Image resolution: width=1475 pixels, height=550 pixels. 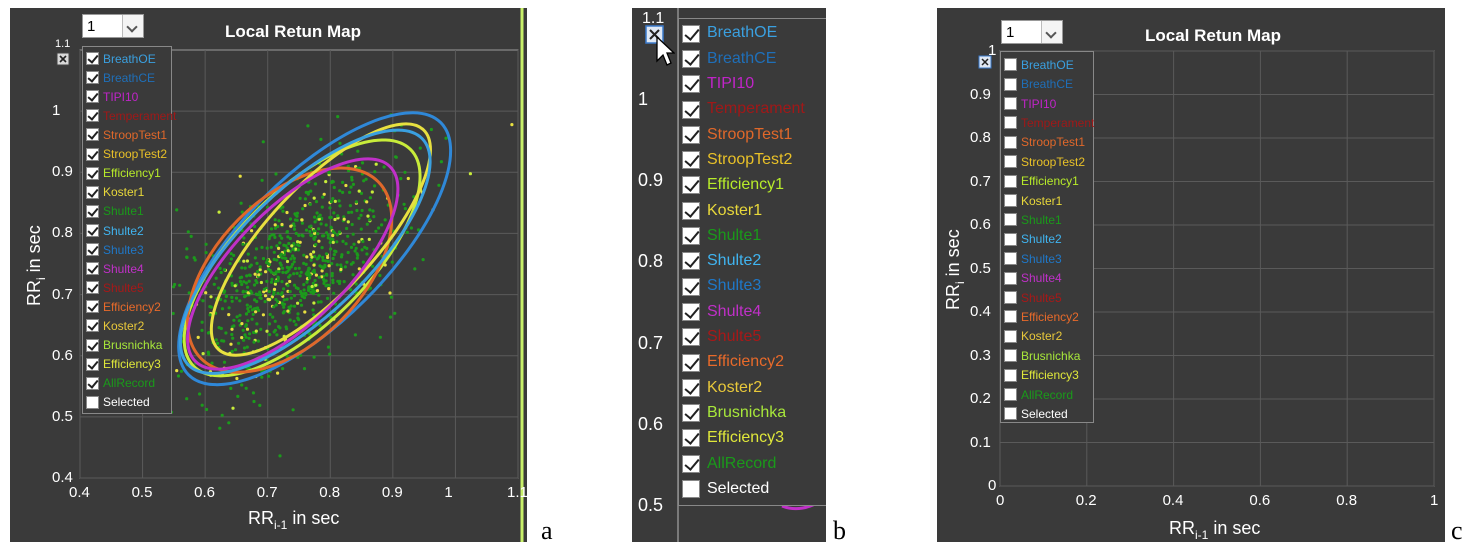 What do you see at coordinates (1047, 122) in the screenshot?
I see `legend-item-temperament: Temperament` at bounding box center [1047, 122].